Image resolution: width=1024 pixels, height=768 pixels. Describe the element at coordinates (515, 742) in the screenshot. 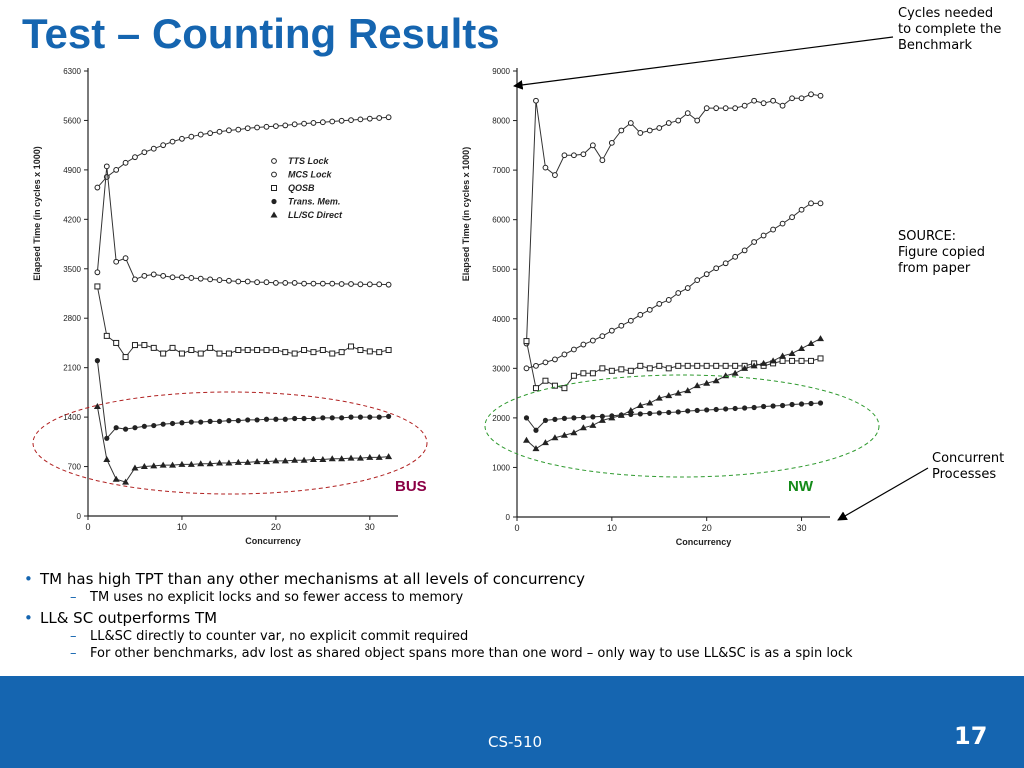

I see `course-label: CS-510` at that location.